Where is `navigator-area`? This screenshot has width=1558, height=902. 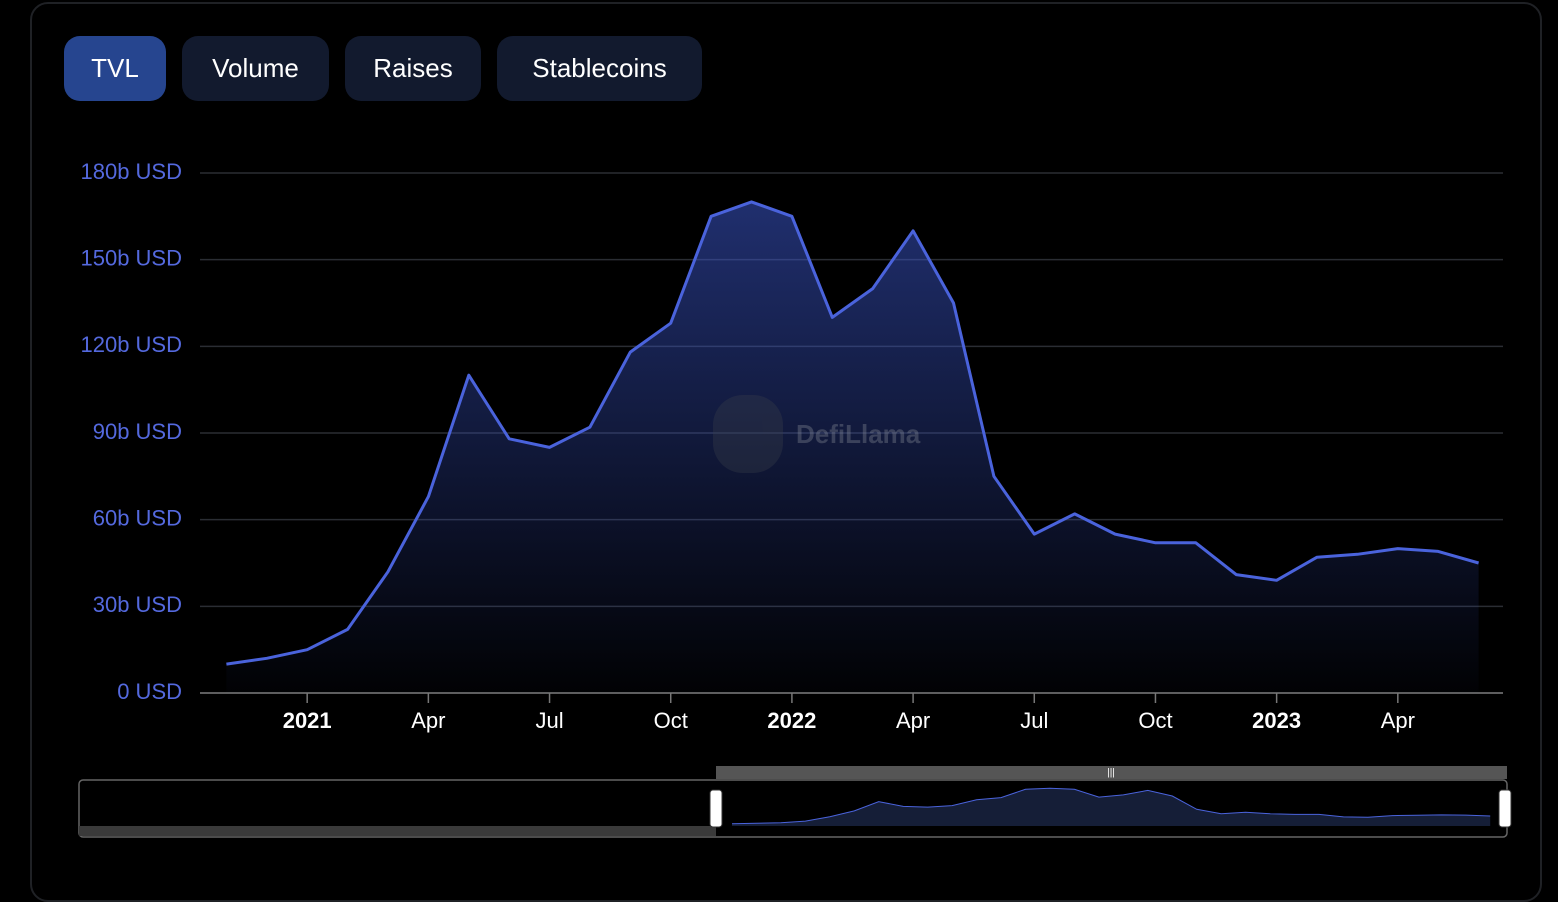 navigator-area is located at coordinates (1111, 807).